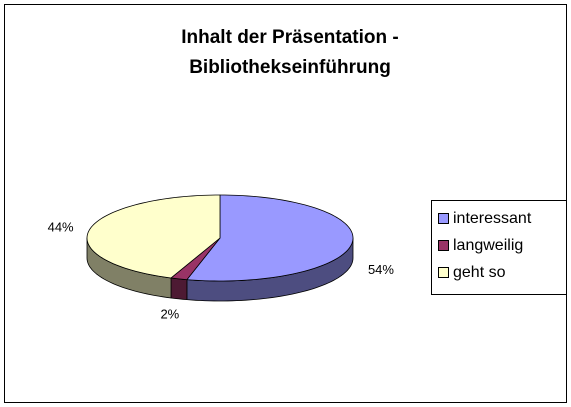 The image size is (571, 407). I want to click on legend-box, so click(499, 247).